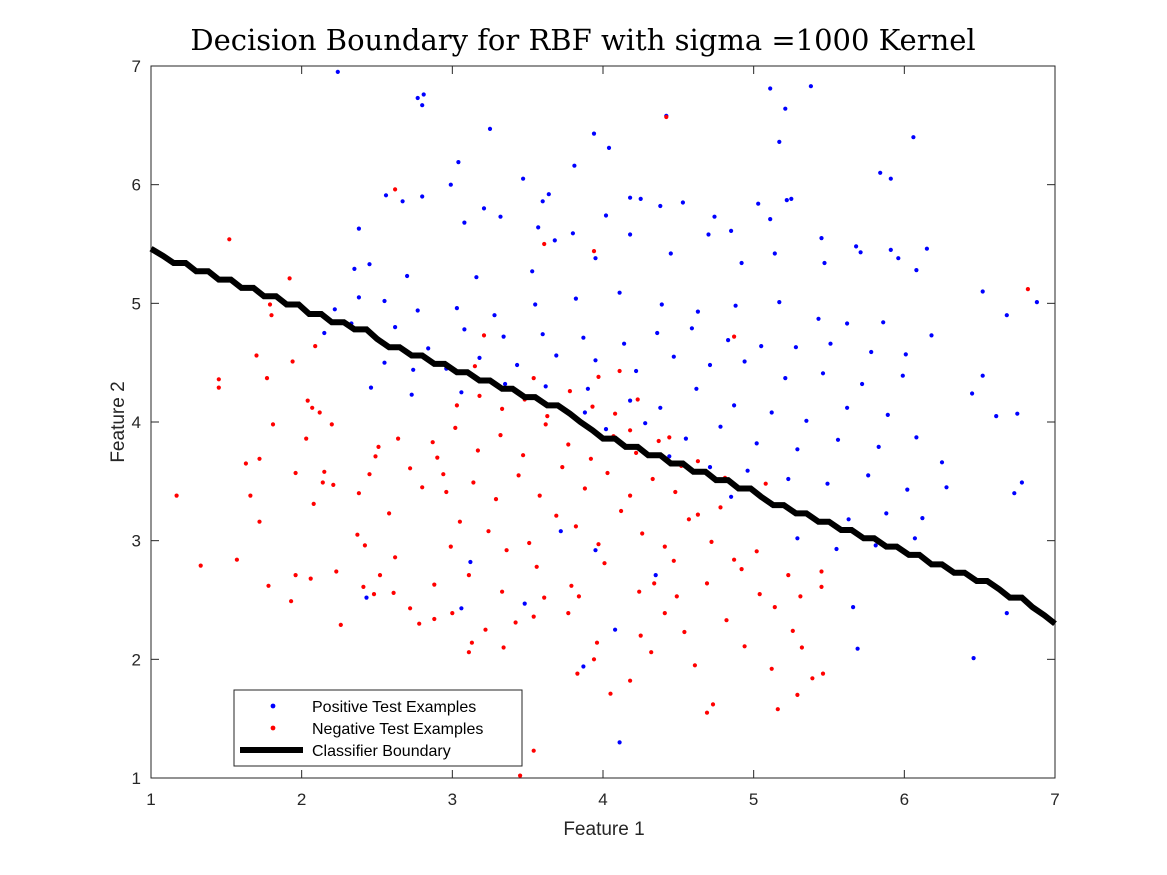 This screenshot has width=1167, height=875. I want to click on x-tick-label: 5, so click(753, 799).